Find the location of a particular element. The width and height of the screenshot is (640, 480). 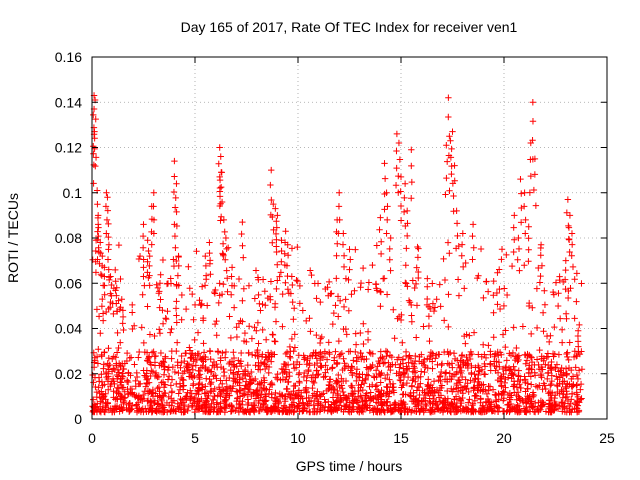

x-tick-labels: 0 5 10 15 20 25 is located at coordinates (351, 438).